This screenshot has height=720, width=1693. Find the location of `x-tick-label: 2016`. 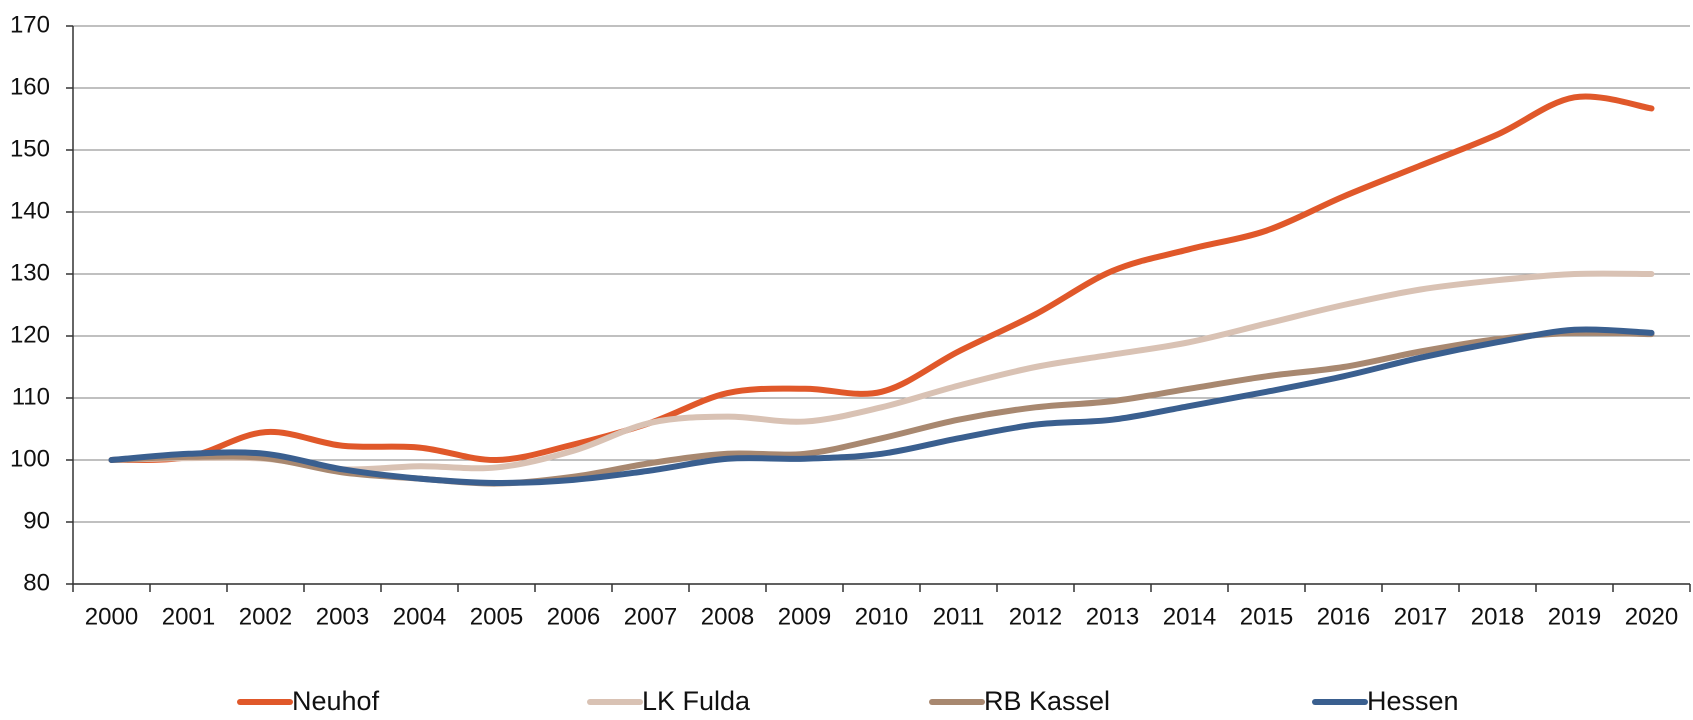

x-tick-label: 2016 is located at coordinates (1343, 616).